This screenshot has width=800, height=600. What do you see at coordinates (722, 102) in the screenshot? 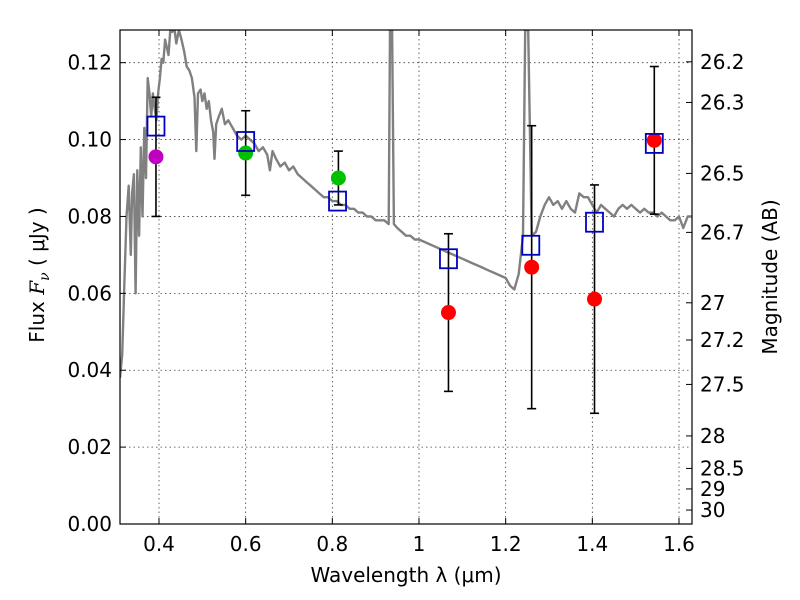
I see `magnitude-tick-label: 26.3` at bounding box center [722, 102].